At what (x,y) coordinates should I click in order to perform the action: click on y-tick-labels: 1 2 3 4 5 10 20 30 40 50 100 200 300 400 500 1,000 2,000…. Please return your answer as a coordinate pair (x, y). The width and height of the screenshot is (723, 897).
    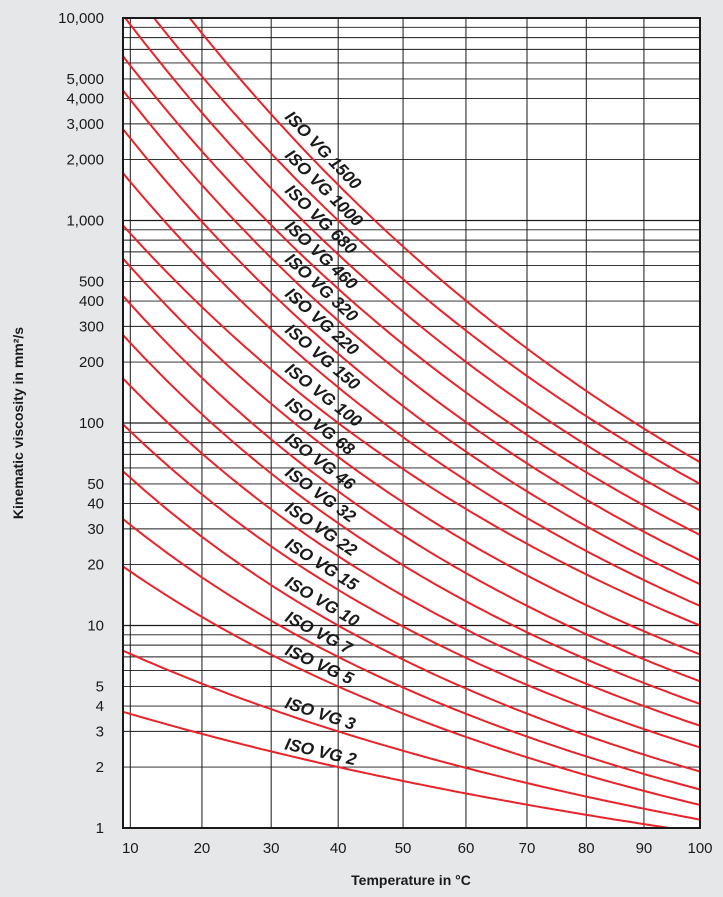
    Looking at the image, I should click on (81, 423).